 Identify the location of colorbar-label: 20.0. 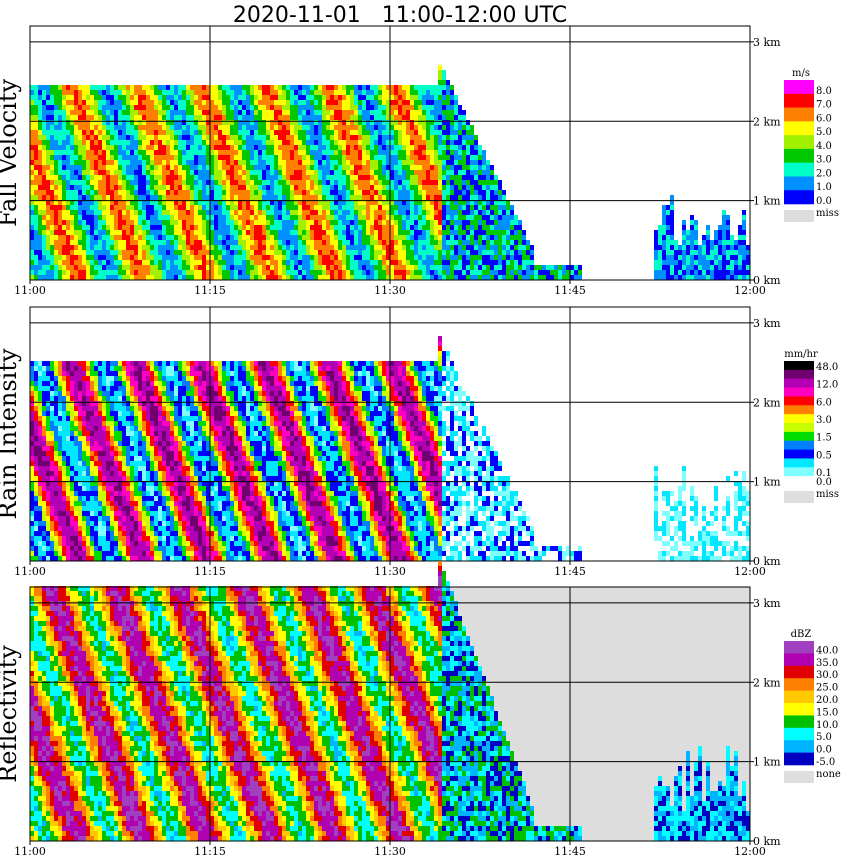
(827, 700).